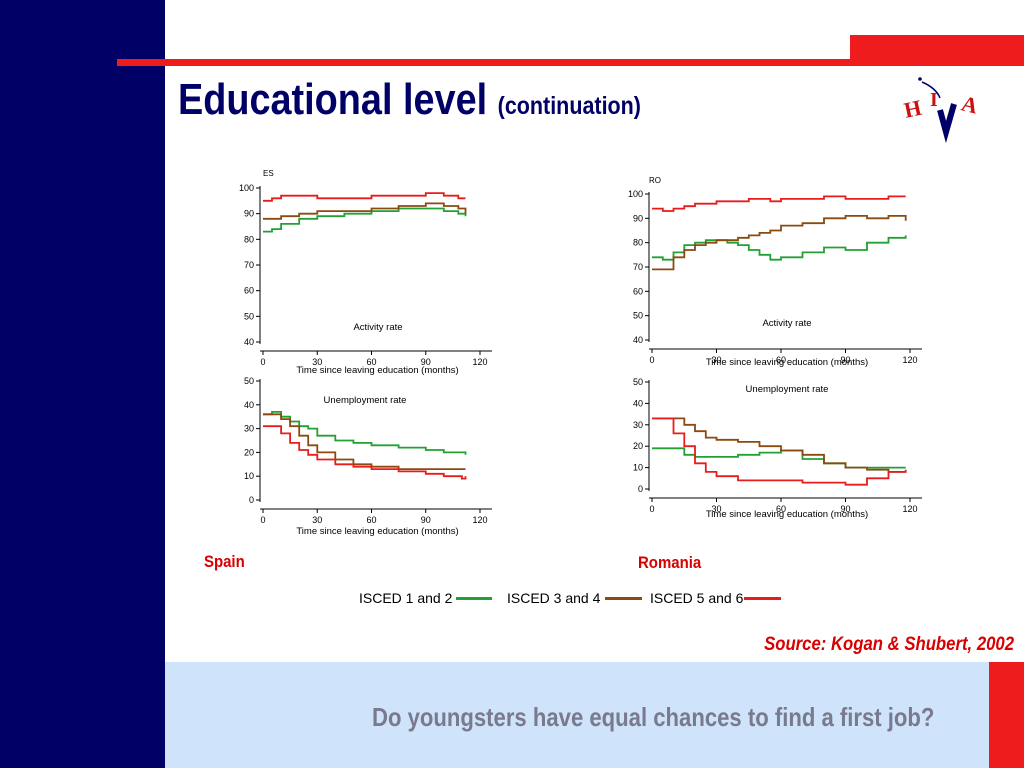 Image resolution: width=1024 pixels, height=768 pixels. Describe the element at coordinates (941, 110) in the screenshot. I see `hiva-logo: H I A` at that location.